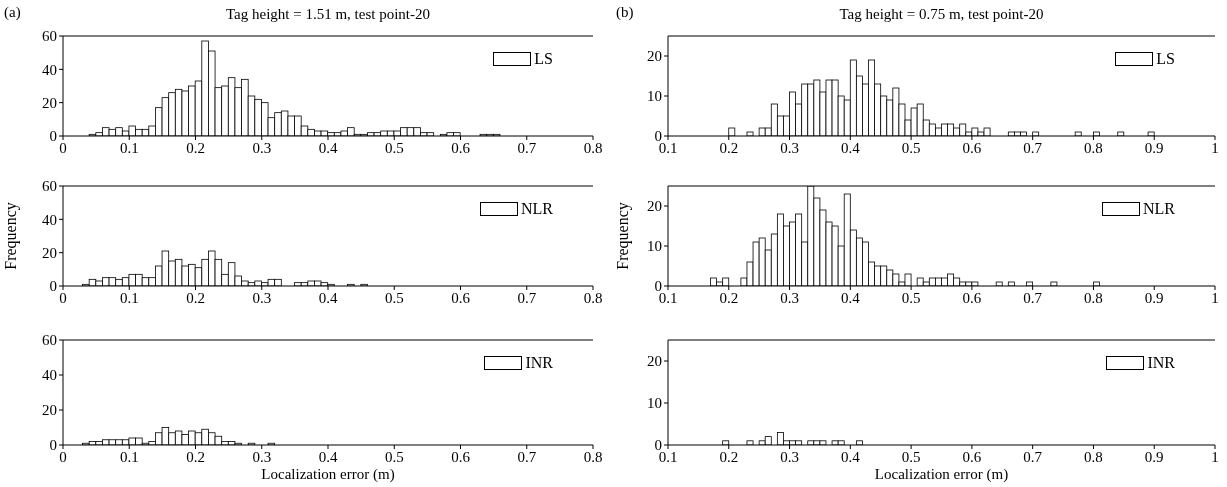 Image resolution: width=1227 pixels, height=487 pixels. Describe the element at coordinates (12, 12) in the screenshot. I see `text: (a)` at that location.